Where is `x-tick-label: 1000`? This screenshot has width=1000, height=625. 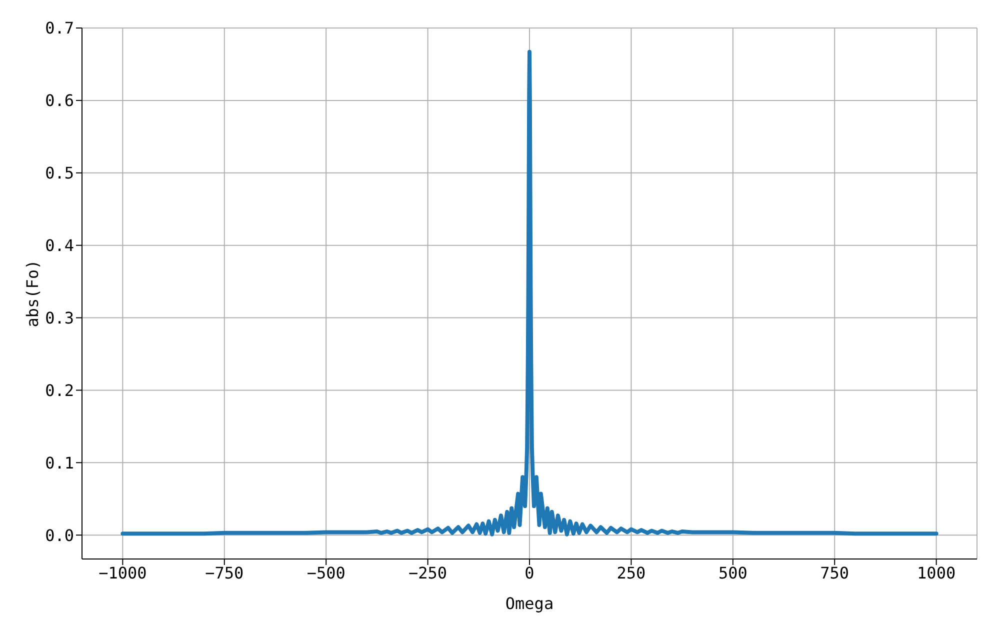
x-tick-label: 1000 is located at coordinates (936, 572).